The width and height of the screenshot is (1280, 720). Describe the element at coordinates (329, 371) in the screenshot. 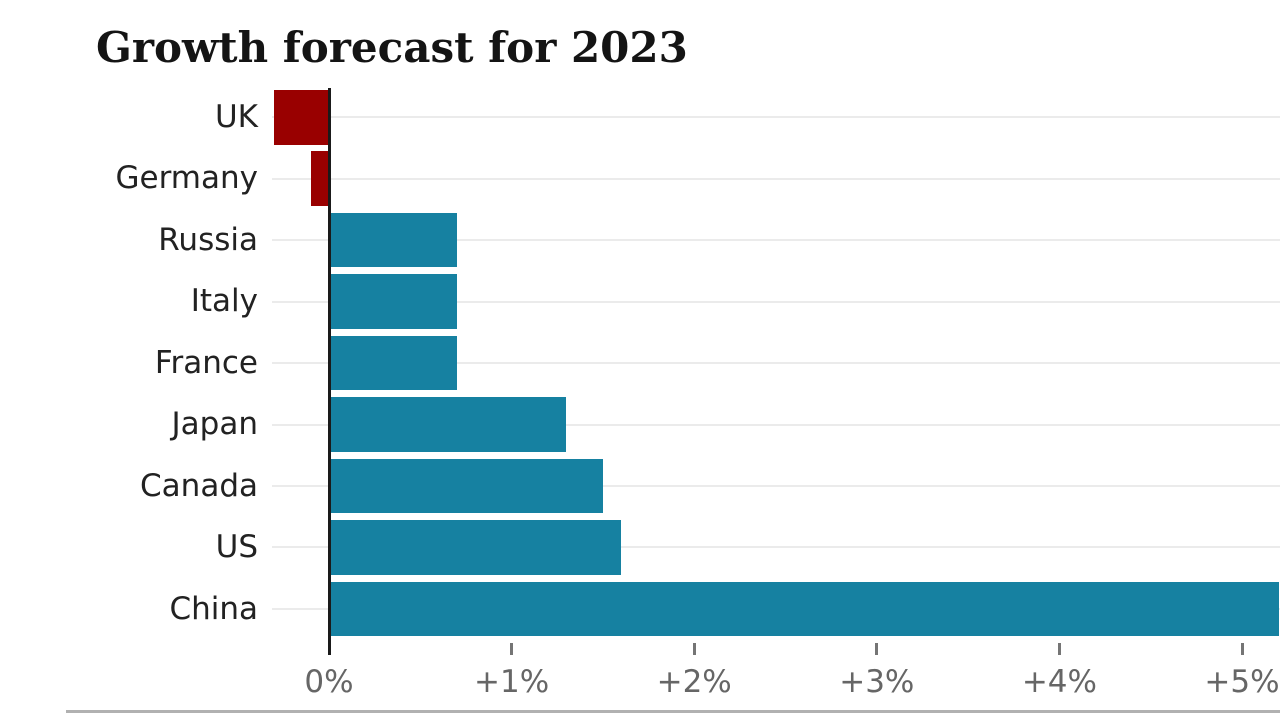

I see `zero-axis-line` at that location.